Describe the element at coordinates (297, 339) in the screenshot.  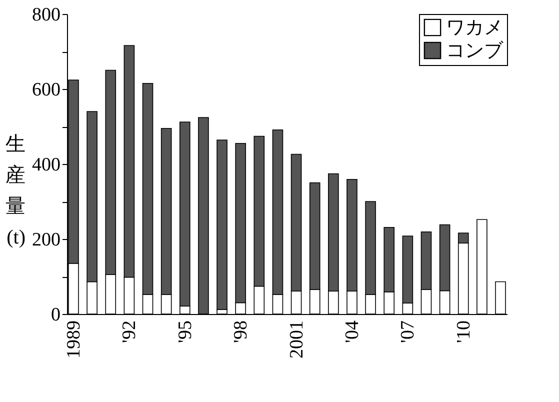
I see `x-tick-label: 2001` at that location.